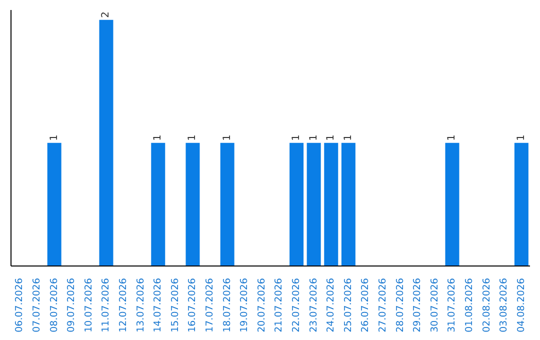  I want to click on x-tick-label: 08.07.2026, so click(54, 305).